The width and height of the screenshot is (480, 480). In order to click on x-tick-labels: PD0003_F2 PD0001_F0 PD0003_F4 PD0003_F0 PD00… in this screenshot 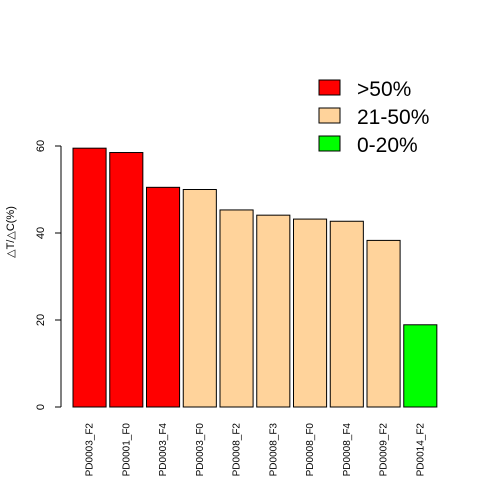, I will do `click(256, 450)`.